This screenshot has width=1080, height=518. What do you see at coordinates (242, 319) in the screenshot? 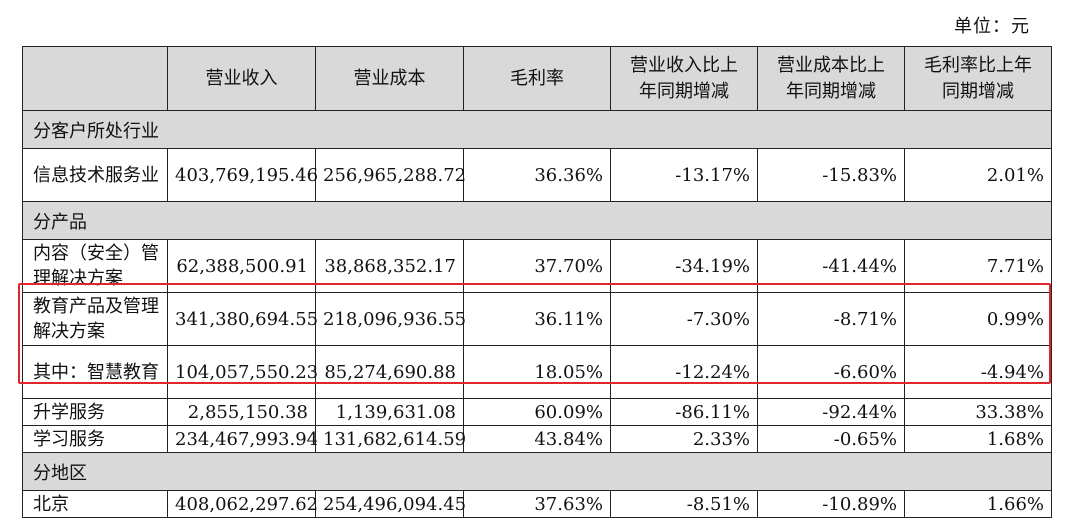
I see `cell-revenue: 341,380,694.55` at bounding box center [242, 319].